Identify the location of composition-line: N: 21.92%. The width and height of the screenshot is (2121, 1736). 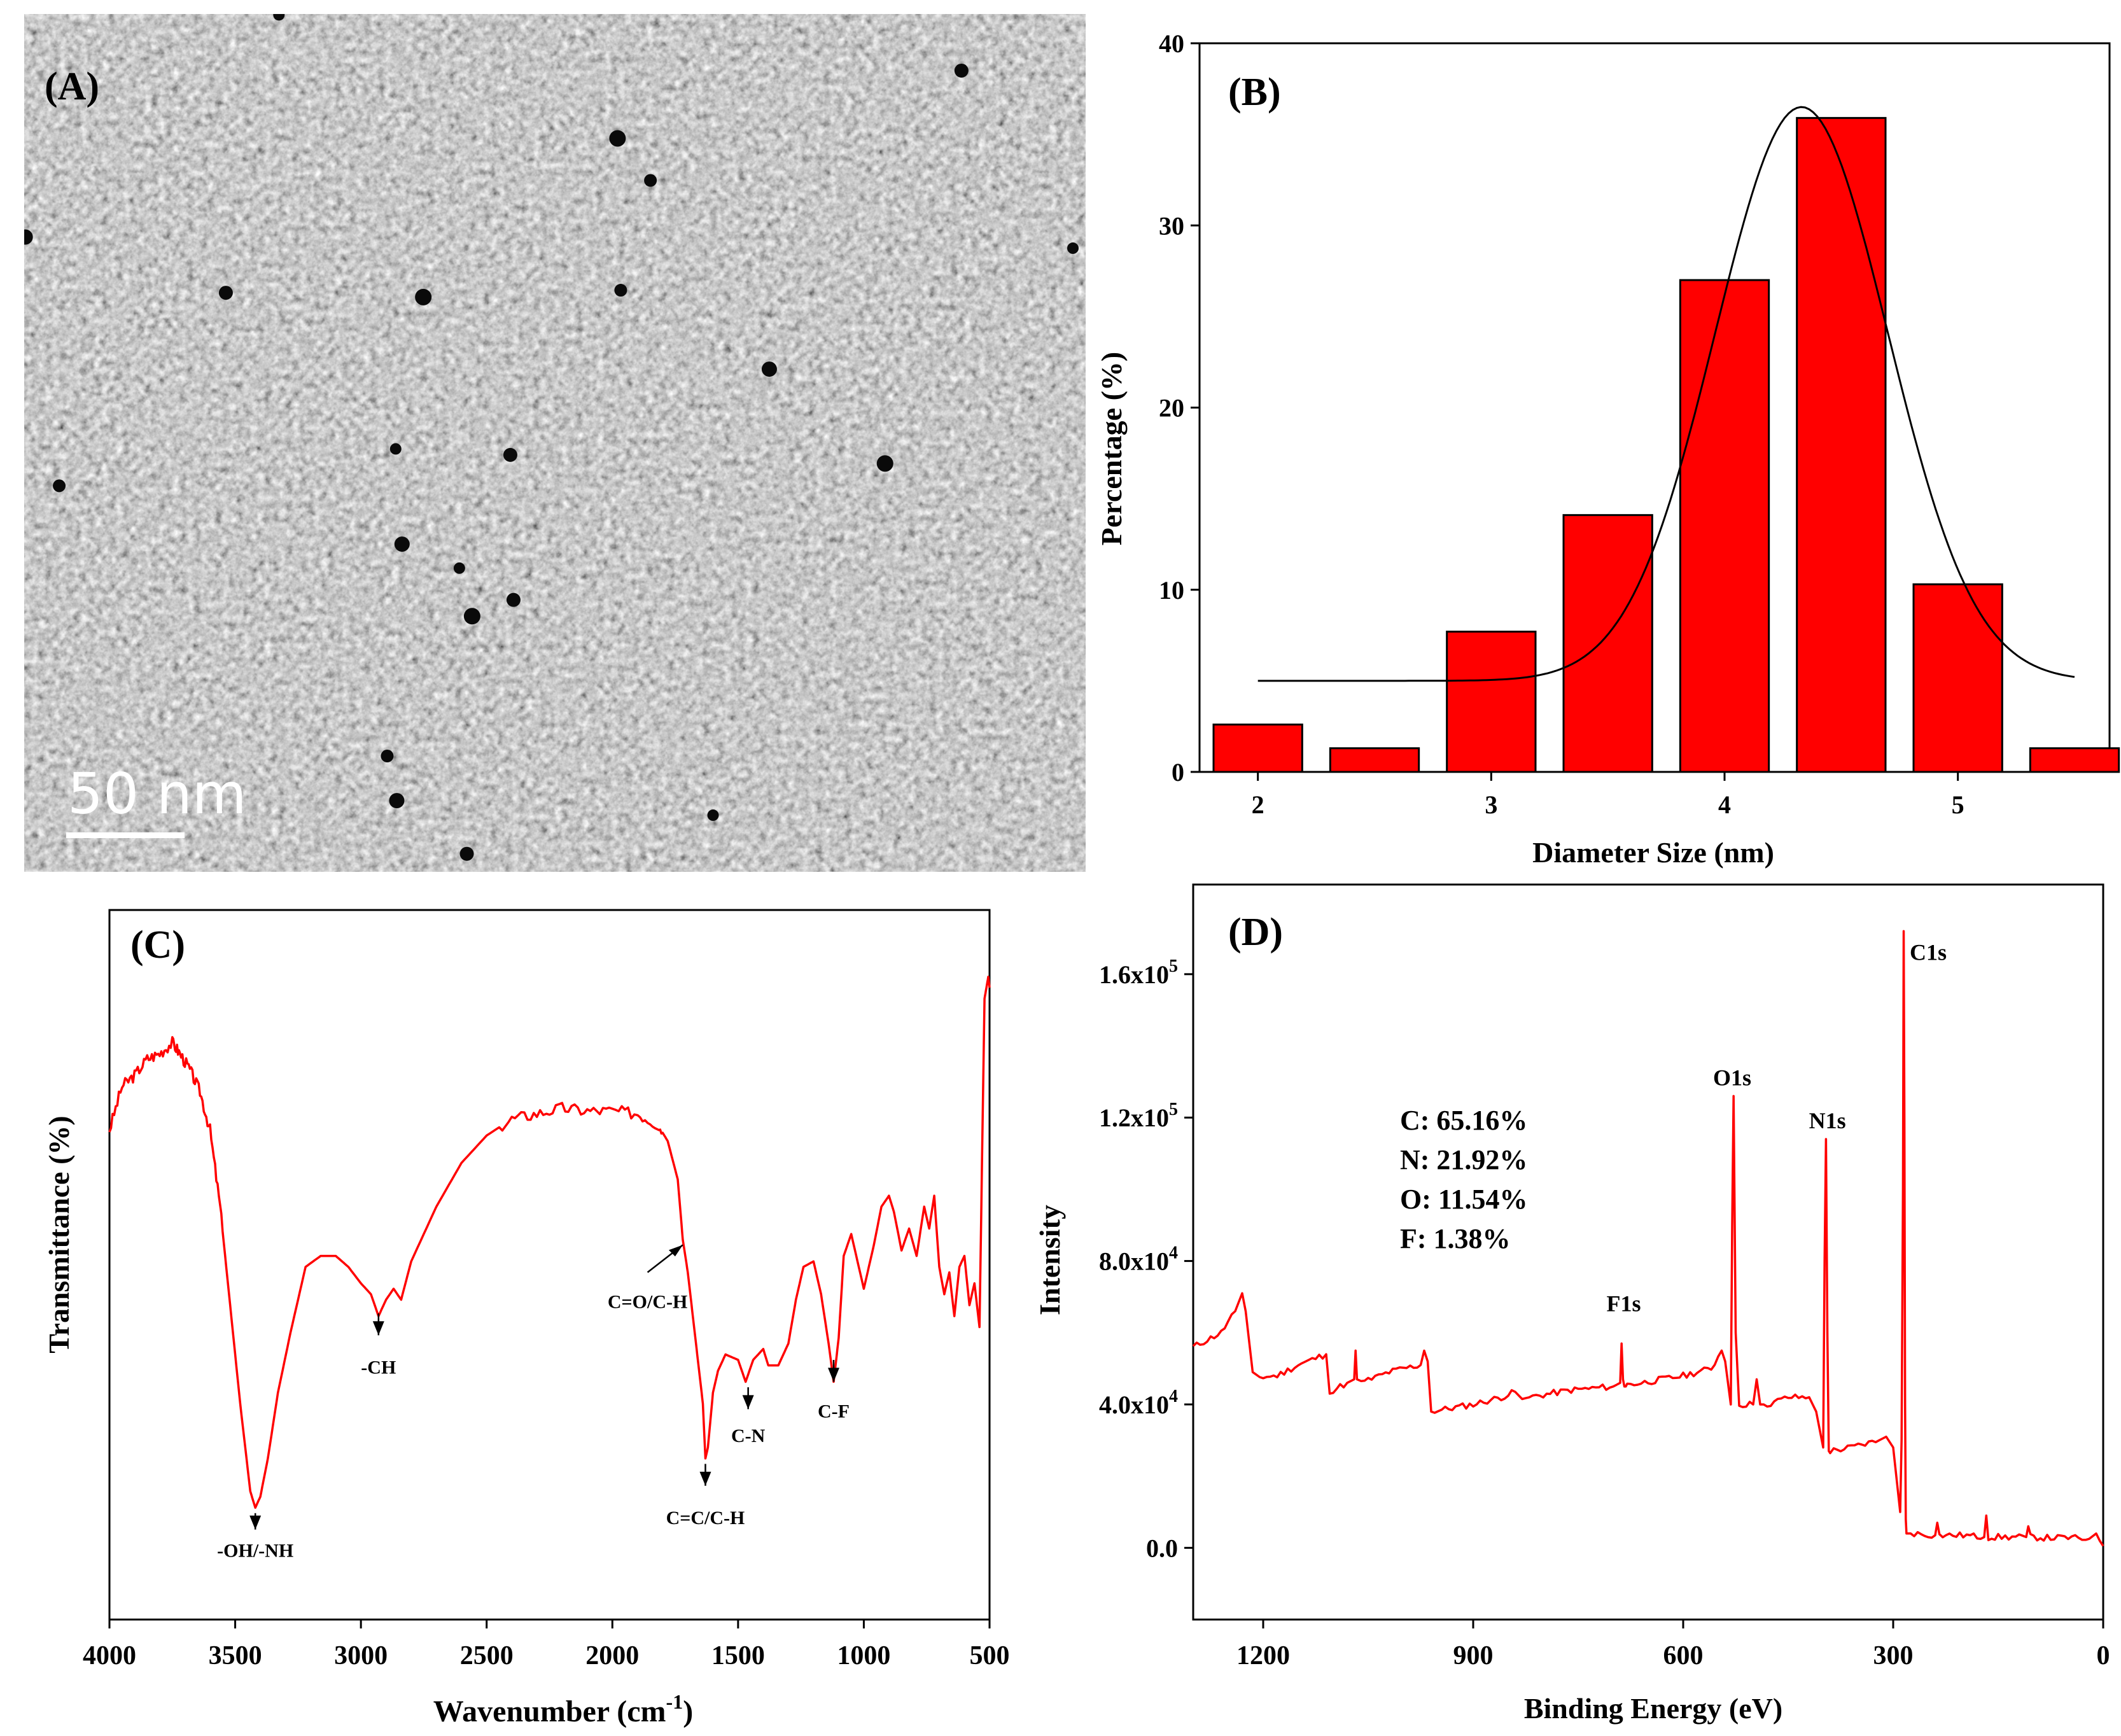
(1463, 1159).